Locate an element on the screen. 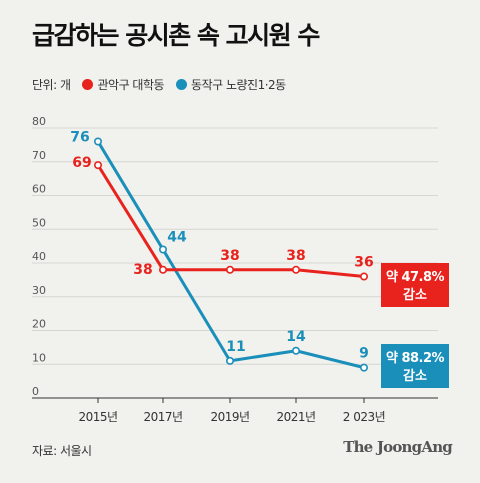  x-tick-label: 2021년 is located at coordinates (295, 417).